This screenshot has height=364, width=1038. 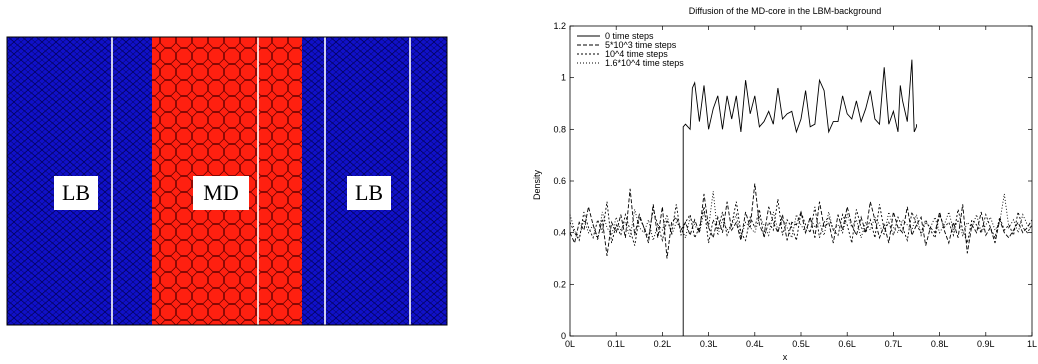 I want to click on y-tick-label: 0.4, so click(x=559, y=233).